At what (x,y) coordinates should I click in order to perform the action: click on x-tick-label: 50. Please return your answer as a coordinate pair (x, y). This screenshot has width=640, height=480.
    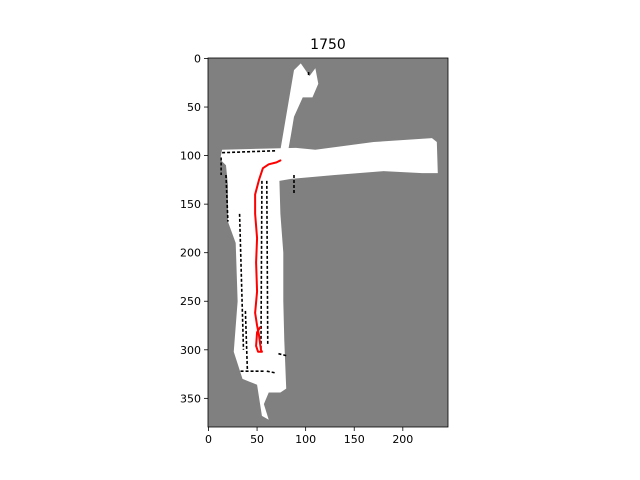
    Looking at the image, I should click on (257, 439).